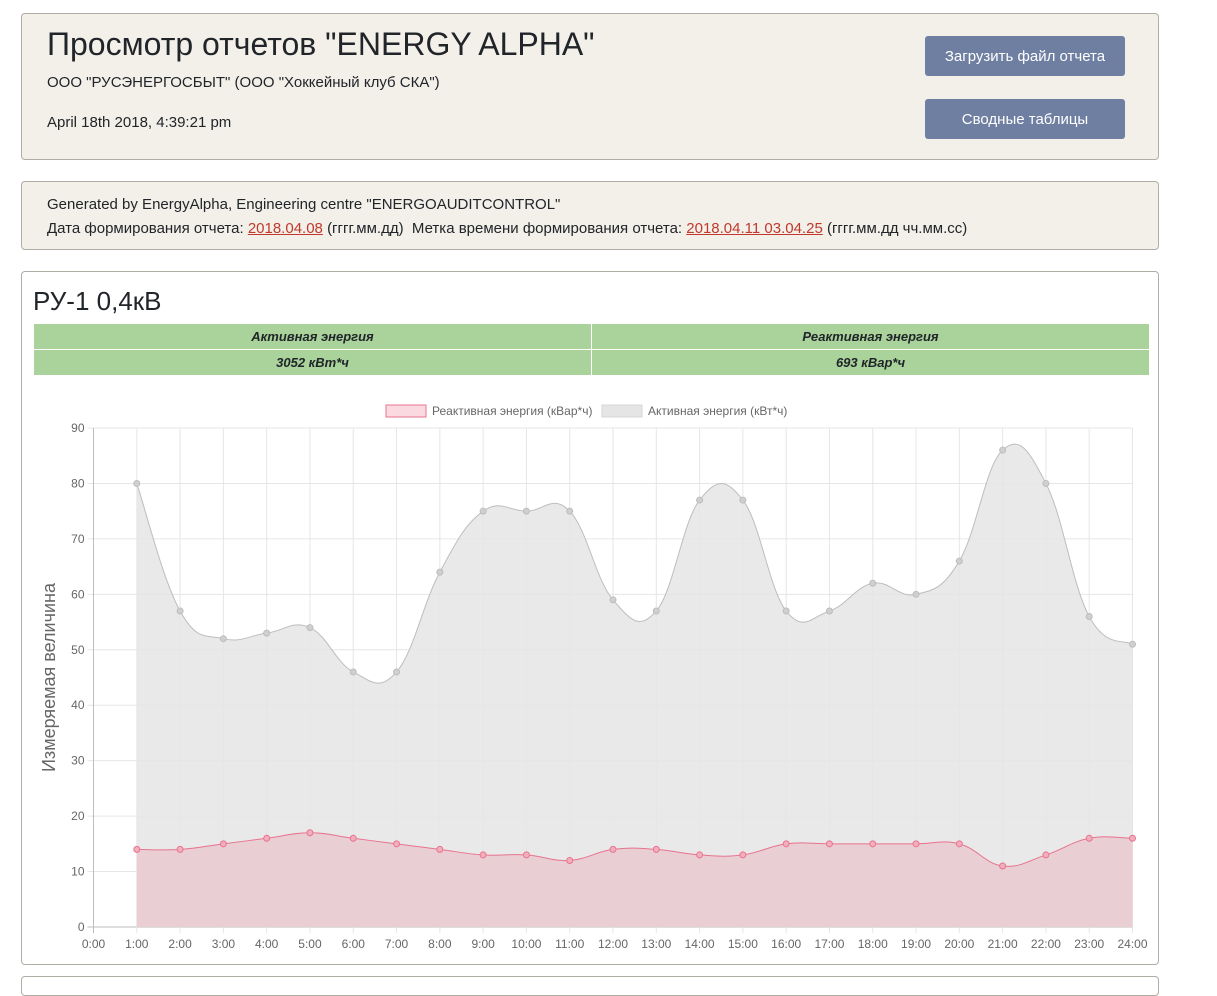 The width and height of the screenshot is (1217, 996). Describe the element at coordinates (440, 944) in the screenshot. I see `x-tick-label: 8:00` at that location.